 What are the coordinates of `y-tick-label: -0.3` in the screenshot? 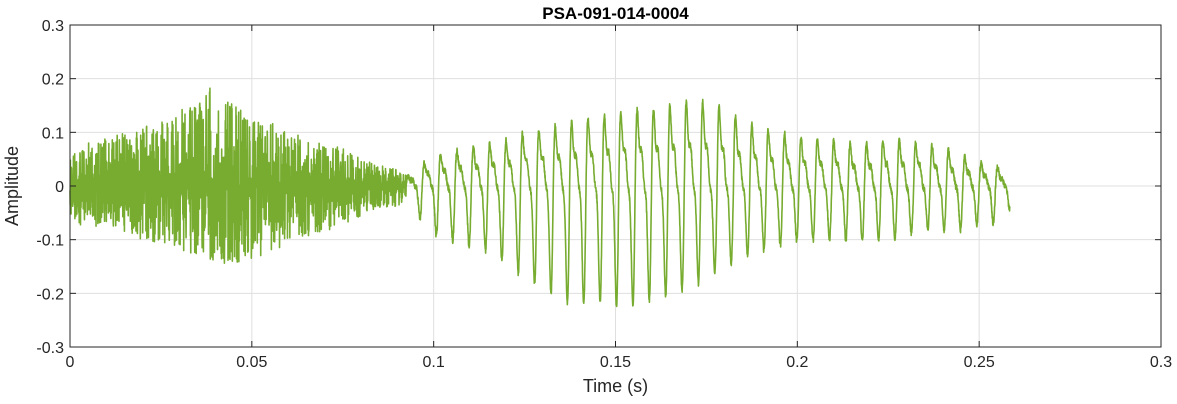 It's located at (50, 348).